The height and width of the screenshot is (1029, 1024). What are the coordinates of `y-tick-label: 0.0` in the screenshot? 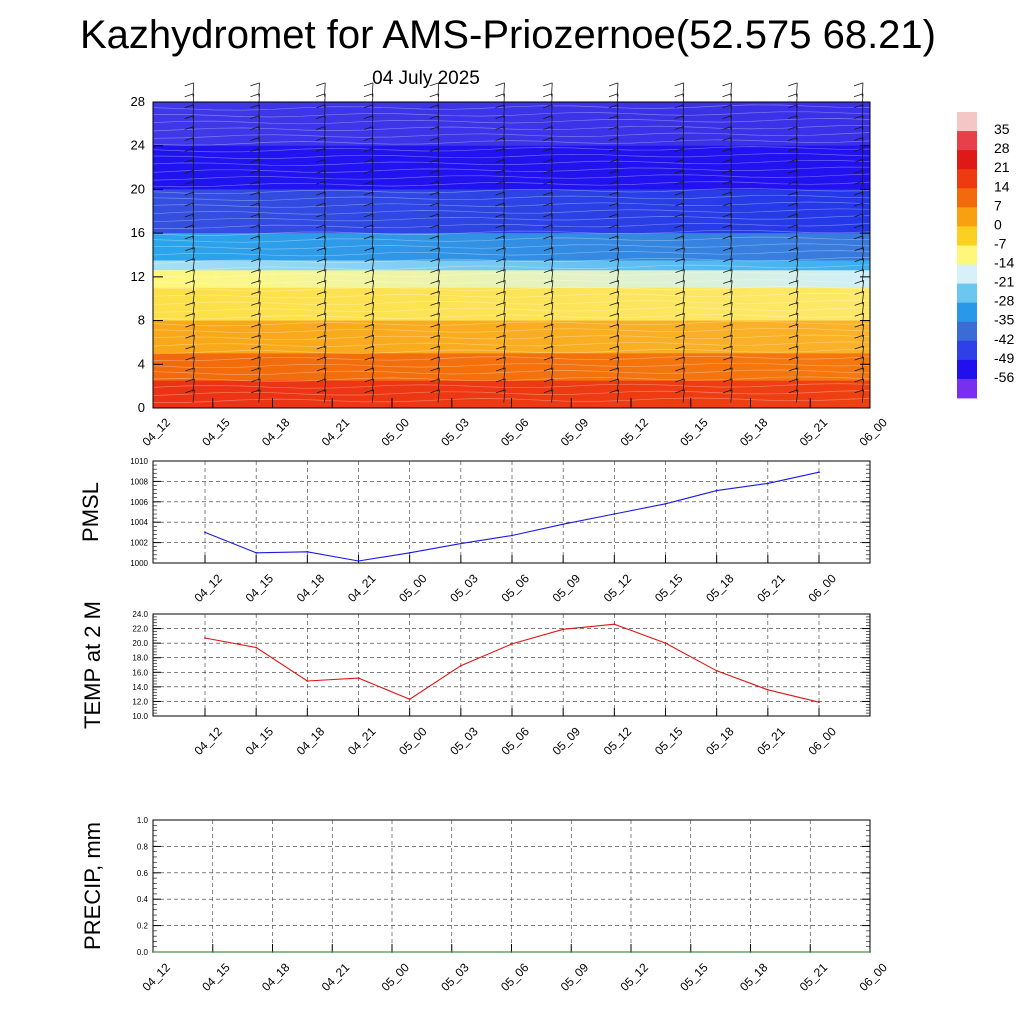 It's located at (143, 952).